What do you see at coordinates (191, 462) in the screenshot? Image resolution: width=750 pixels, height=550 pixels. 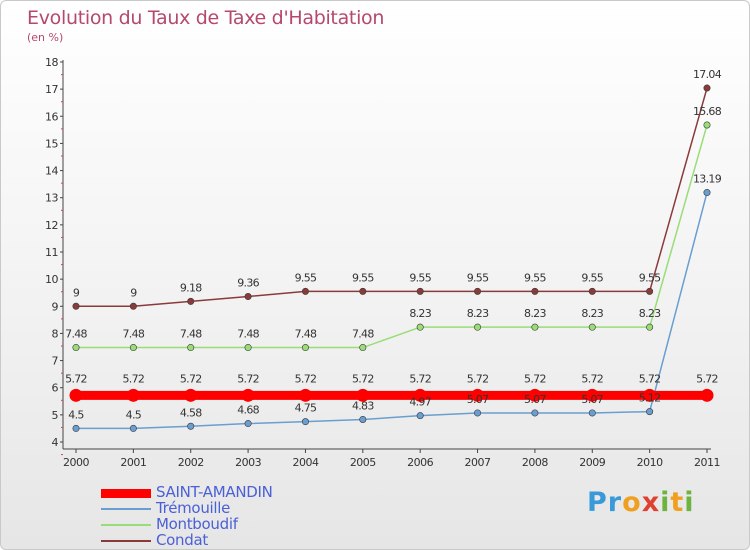 I see `x-tick-label: 2002` at bounding box center [191, 462].